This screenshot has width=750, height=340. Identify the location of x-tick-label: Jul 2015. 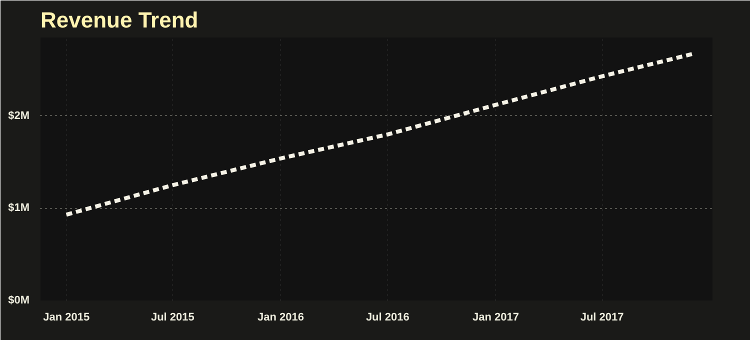
(172, 318).